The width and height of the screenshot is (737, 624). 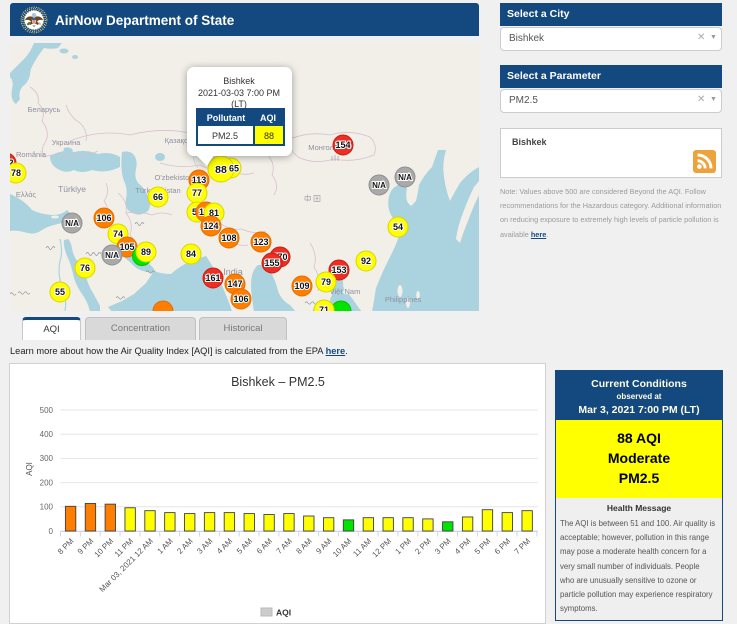 I want to click on svg-text: 105, so click(x=126, y=247).